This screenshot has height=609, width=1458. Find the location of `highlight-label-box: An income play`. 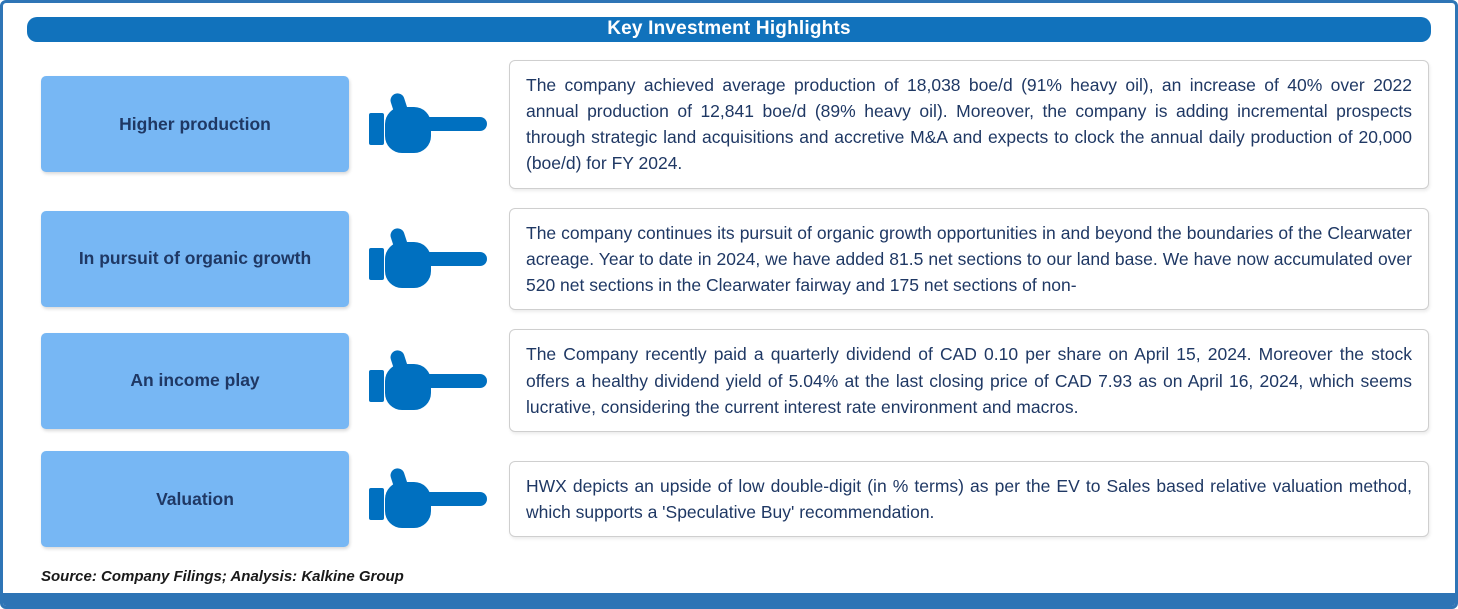

highlight-label-box: An income play is located at coordinates (195, 380).